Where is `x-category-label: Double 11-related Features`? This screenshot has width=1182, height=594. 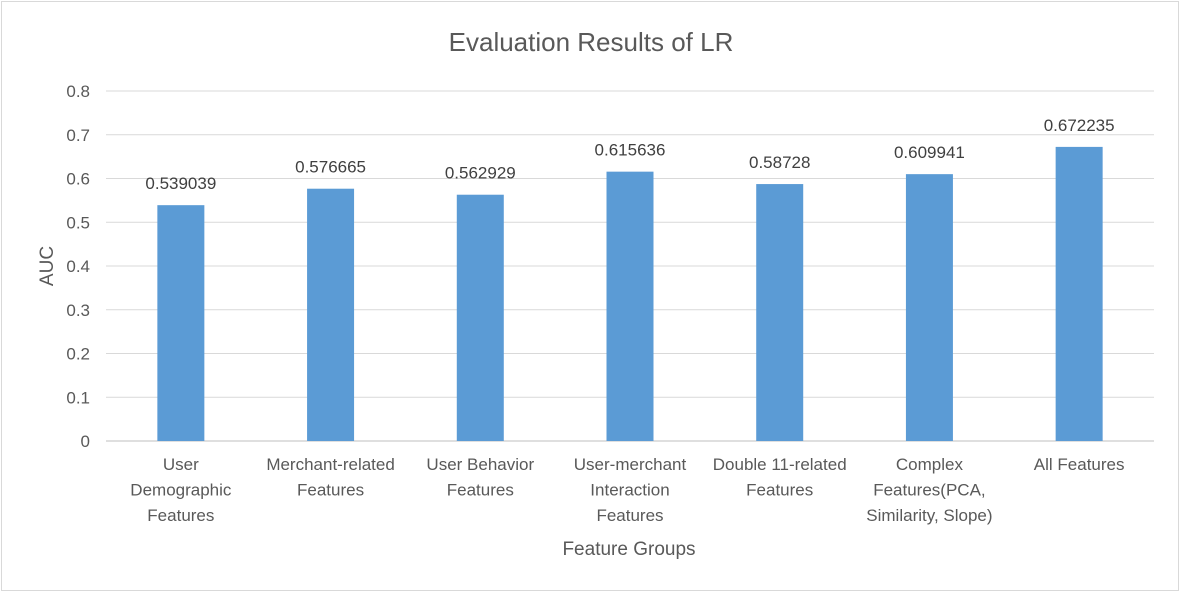
x-category-label: Double 11-related Features is located at coordinates (780, 477).